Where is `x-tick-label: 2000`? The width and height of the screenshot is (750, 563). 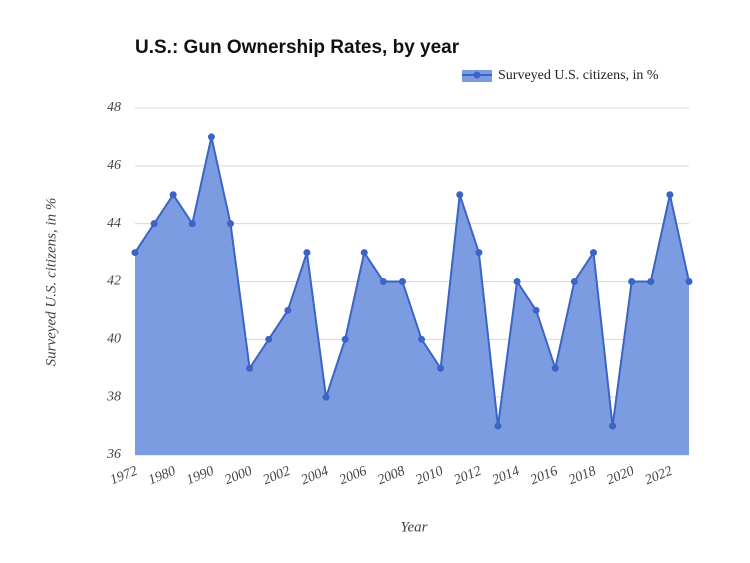
x-tick-label: 2000 is located at coordinates (239, 476).